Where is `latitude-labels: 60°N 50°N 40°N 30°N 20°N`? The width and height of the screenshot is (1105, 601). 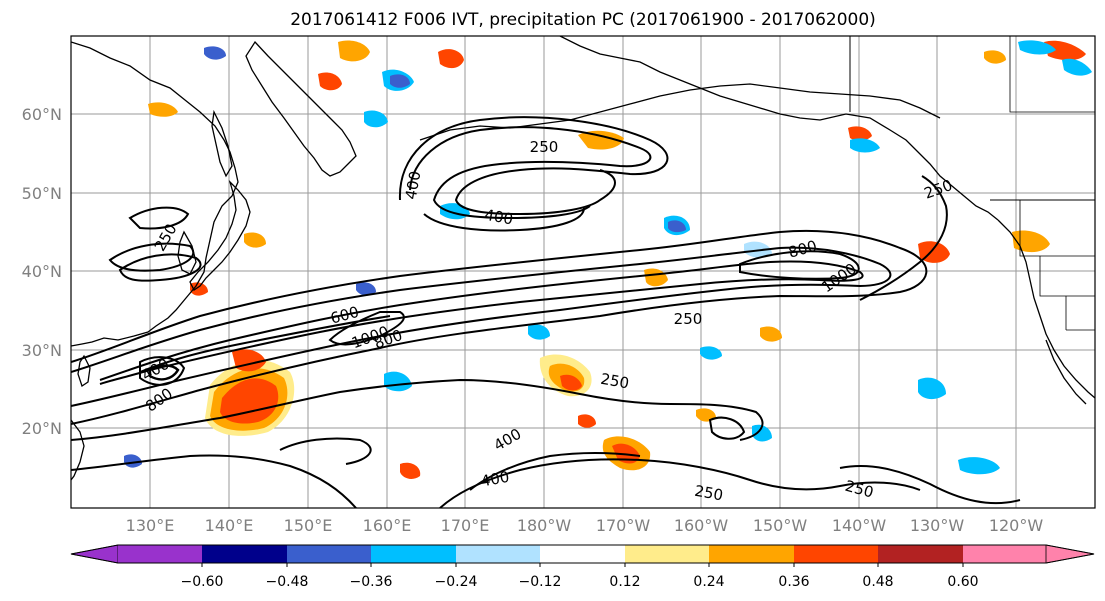 latitude-labels: 60°N 50°N 40°N 30°N 20°N is located at coordinates (42, 271).